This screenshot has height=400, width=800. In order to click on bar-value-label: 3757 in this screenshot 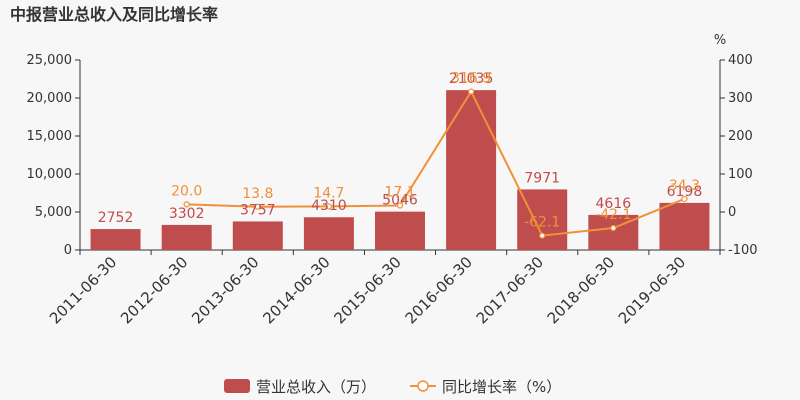, I will do `click(258, 210)`.